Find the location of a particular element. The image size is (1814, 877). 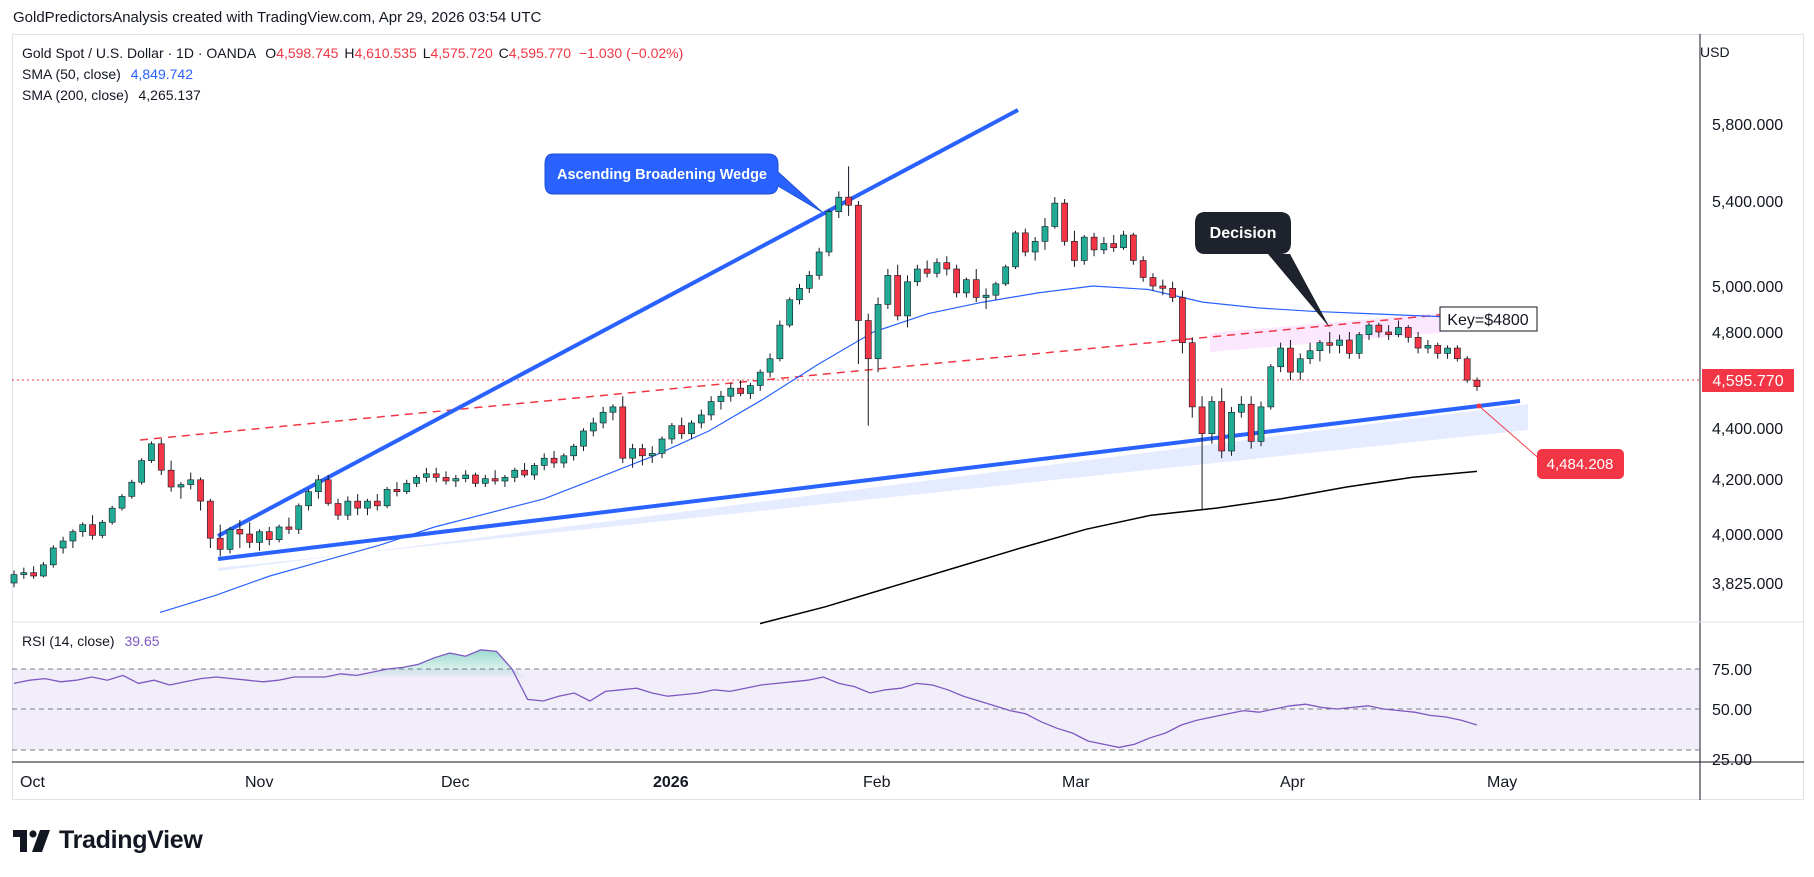

decision-callout: Decision is located at coordinates (1262, 270).